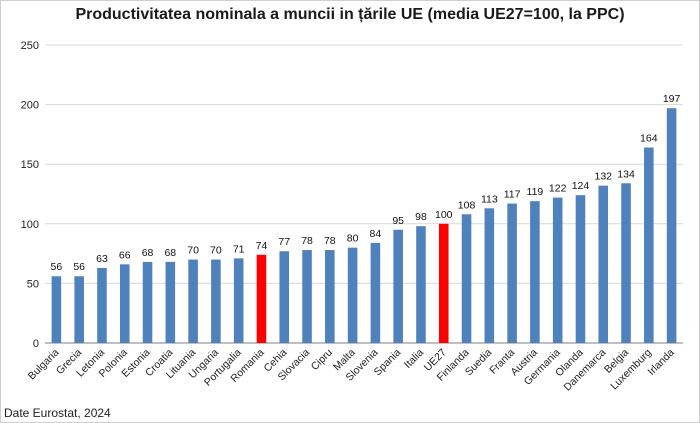 This screenshot has height=423, width=700. What do you see at coordinates (444, 215) in the screenshot?
I see `data-label-ue27: 100` at bounding box center [444, 215].